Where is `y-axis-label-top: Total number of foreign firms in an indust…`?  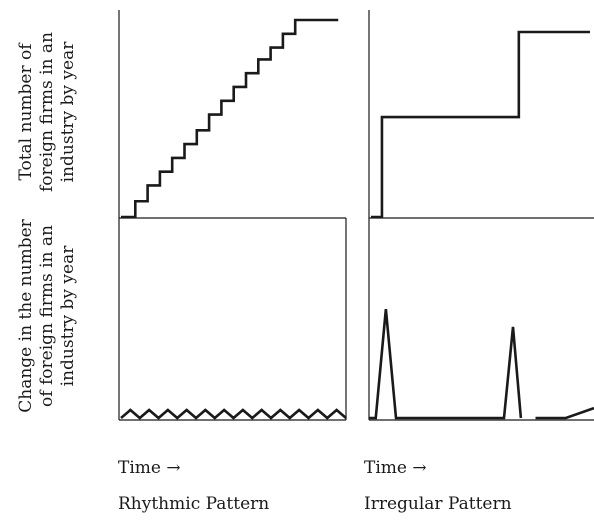 y-axis-label-top: Total number of foreign firms in an indust… is located at coordinates (47, 112).